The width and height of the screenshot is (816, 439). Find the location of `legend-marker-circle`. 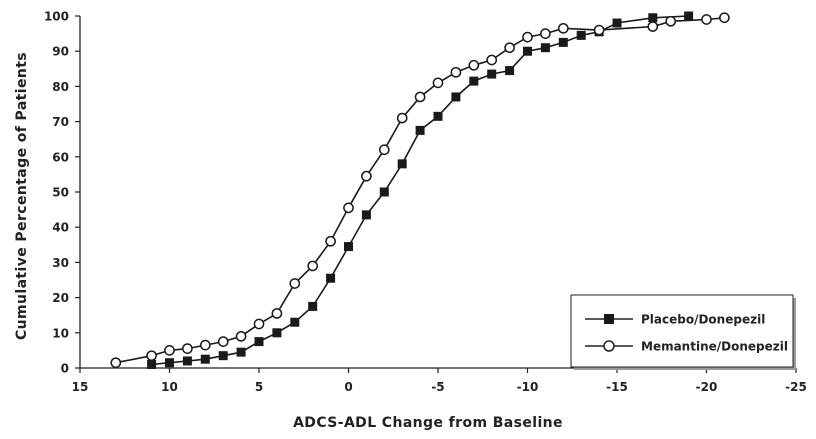

legend-marker-circle is located at coordinates (609, 346).